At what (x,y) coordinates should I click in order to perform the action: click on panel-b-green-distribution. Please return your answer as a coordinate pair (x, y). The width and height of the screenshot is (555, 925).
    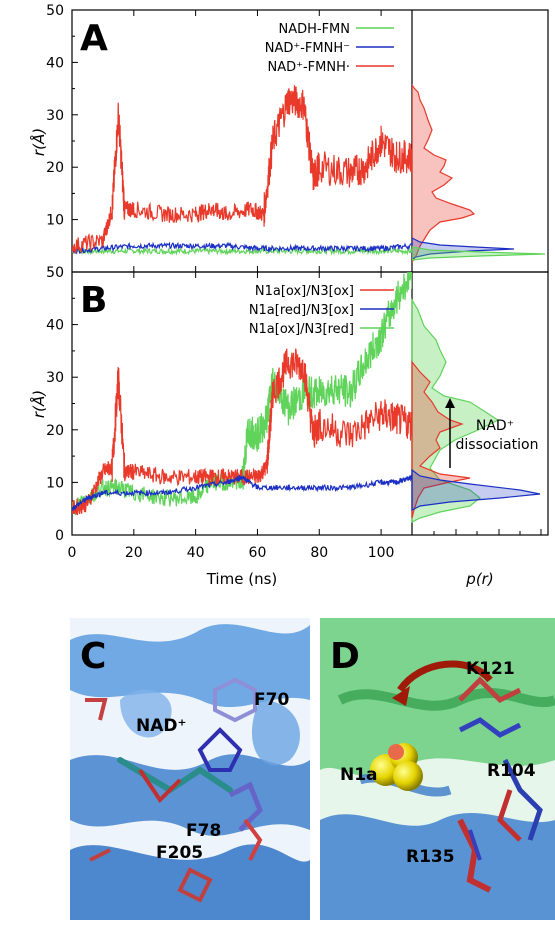
    Looking at the image, I should click on (455, 410).